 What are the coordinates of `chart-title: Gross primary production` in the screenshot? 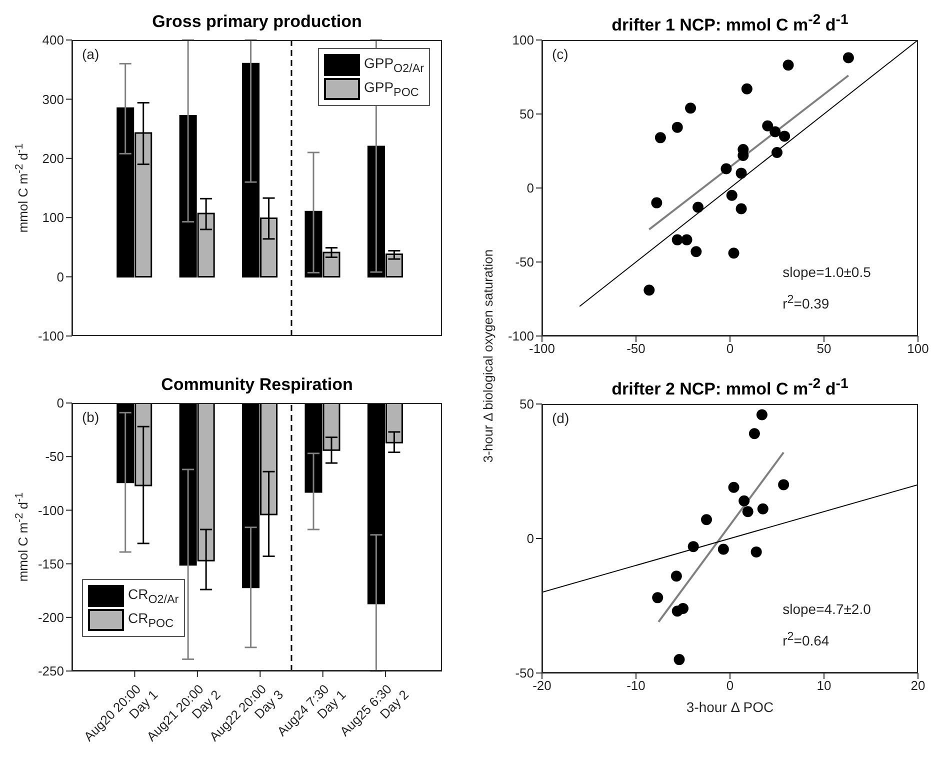 It's located at (257, 22).